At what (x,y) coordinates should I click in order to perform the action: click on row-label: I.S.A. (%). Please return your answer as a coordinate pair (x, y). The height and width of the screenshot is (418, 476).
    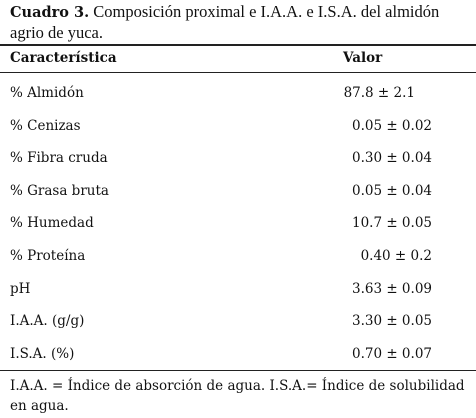
    Looking at the image, I should click on (42, 353).